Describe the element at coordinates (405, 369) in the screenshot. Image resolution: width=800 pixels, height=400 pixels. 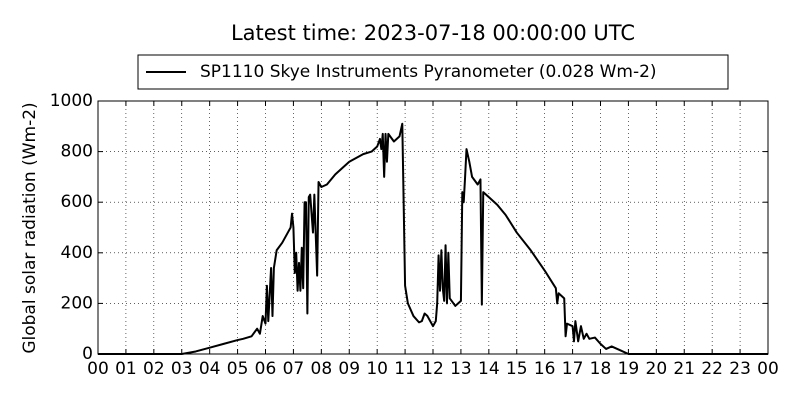
I see `x-tick-label: 11` at that location.